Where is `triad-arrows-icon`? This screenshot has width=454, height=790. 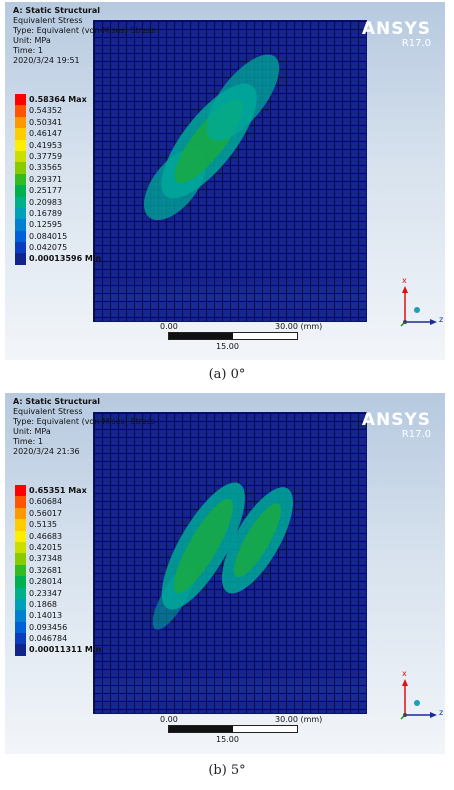
triad-arrows-icon is located at coordinates (418, 306).